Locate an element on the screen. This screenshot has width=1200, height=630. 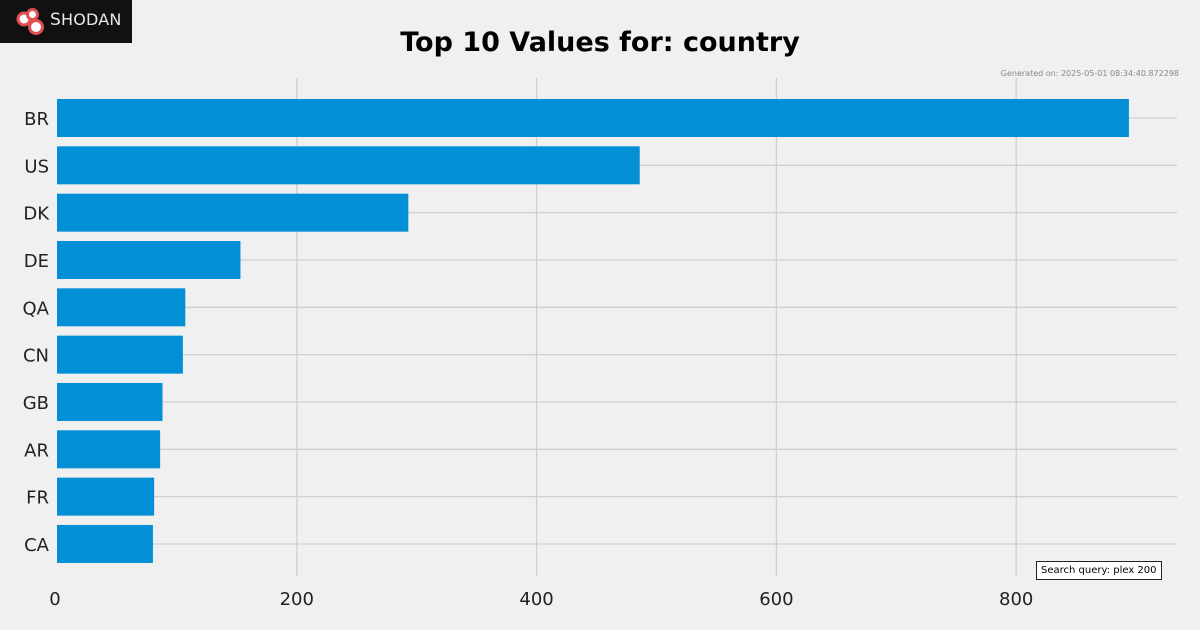
y-tick-label: BR is located at coordinates (36, 119).